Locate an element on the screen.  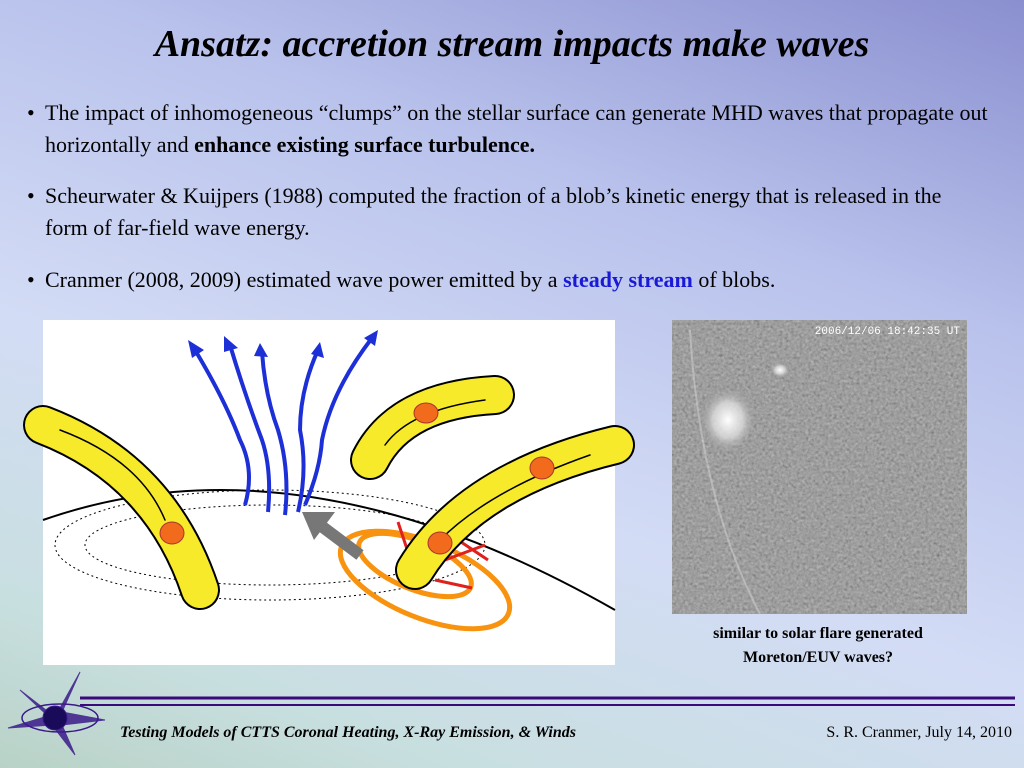
footer-rule is located at coordinates (547, 701).